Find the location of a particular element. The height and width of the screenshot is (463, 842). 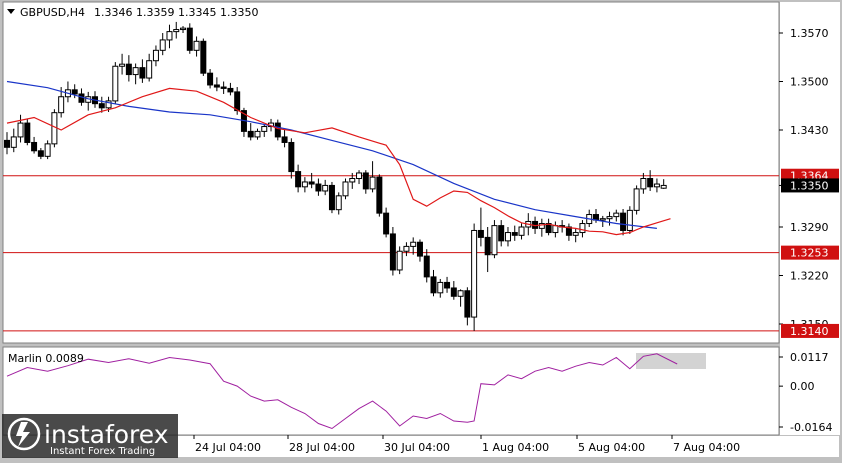

instaforex-logo: instaforex Instant Forex Trading is located at coordinates (90, 436).